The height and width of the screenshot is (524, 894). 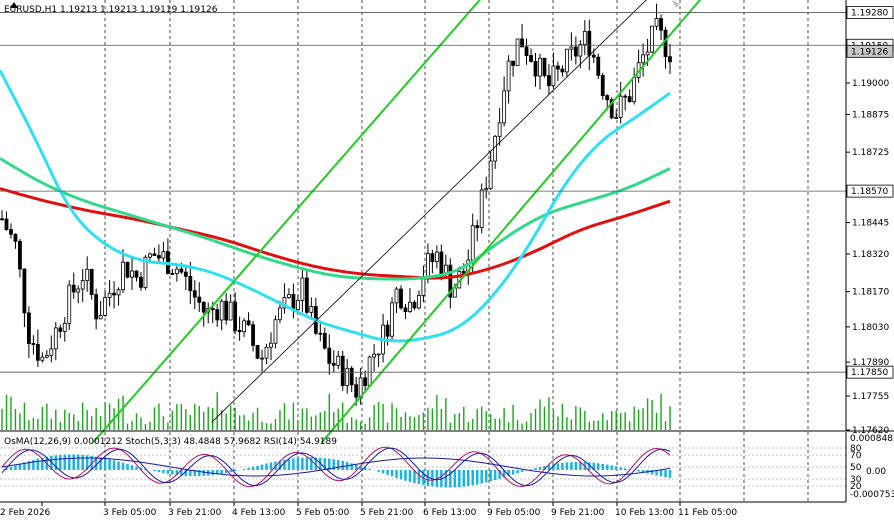 I want to click on stoch-main-line, so click(x=336, y=467).